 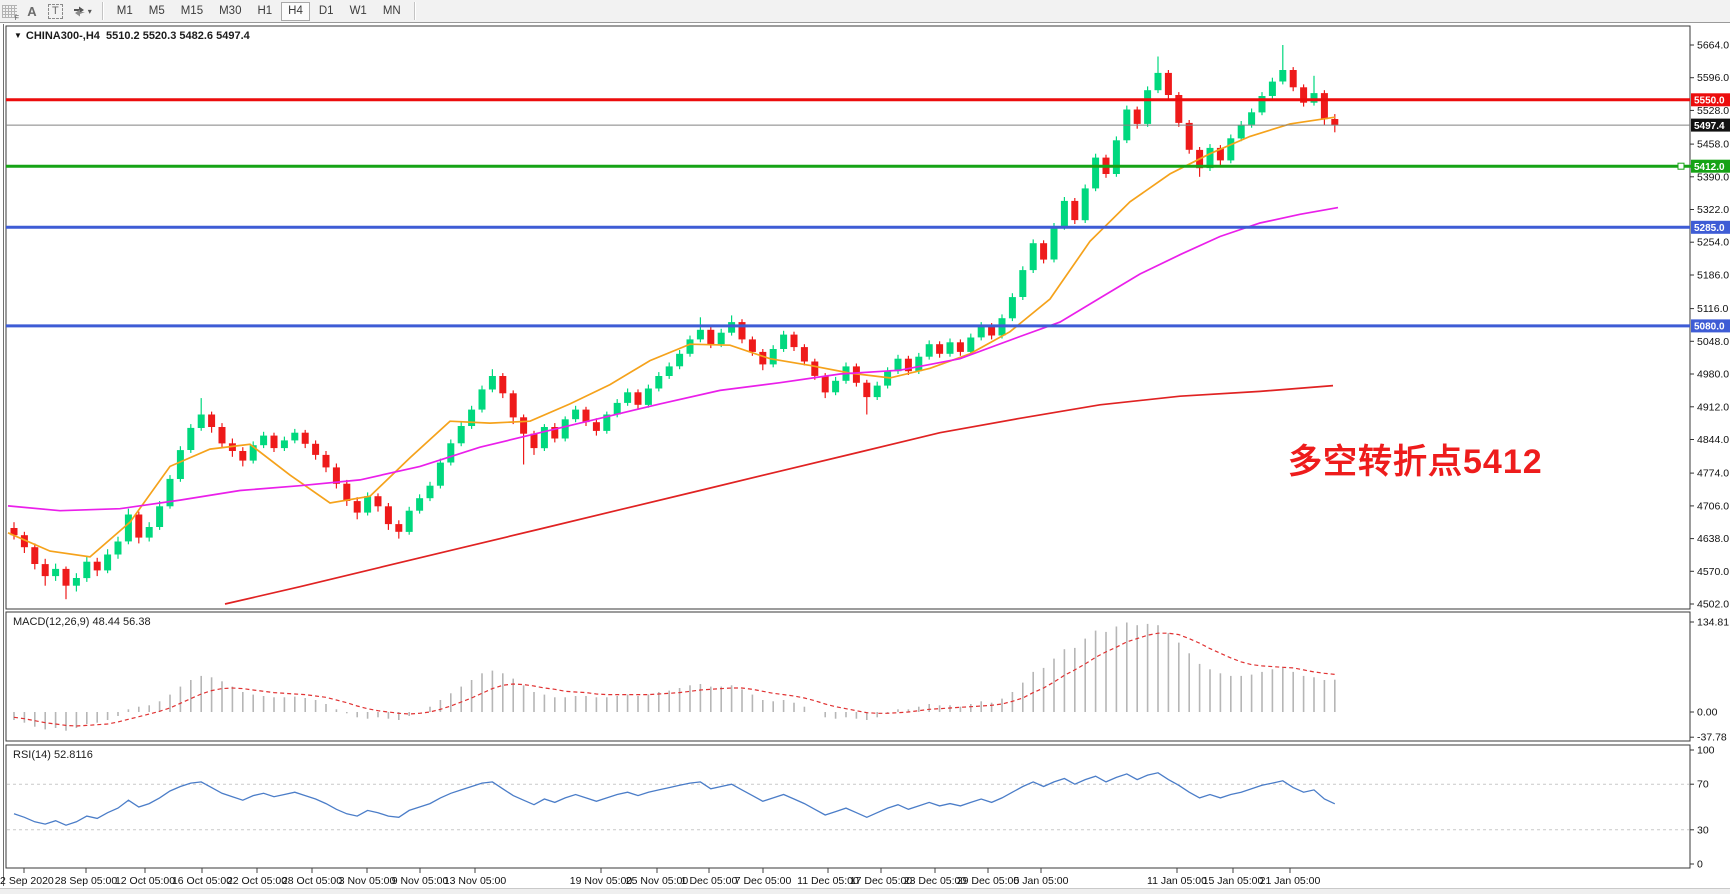 What do you see at coordinates (1713, 78) in the screenshot?
I see `svg-text: 5596.0` at bounding box center [1713, 78].